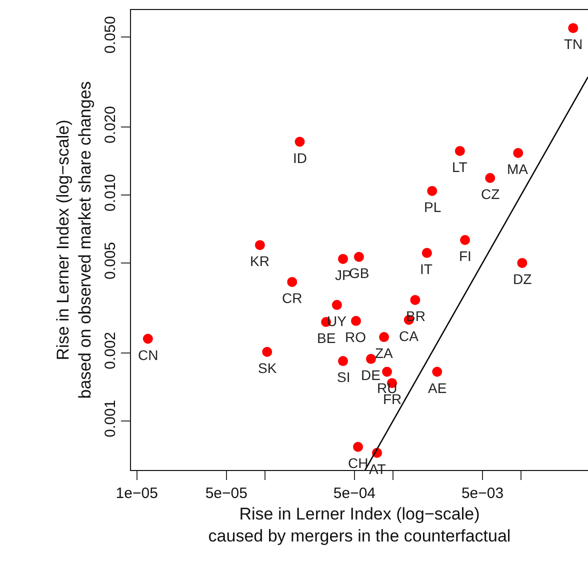  Describe the element at coordinates (73, 240) in the screenshot. I see `y-axis-title: Rise in Lerner Index (log−scale) based on observed market share changes` at that location.